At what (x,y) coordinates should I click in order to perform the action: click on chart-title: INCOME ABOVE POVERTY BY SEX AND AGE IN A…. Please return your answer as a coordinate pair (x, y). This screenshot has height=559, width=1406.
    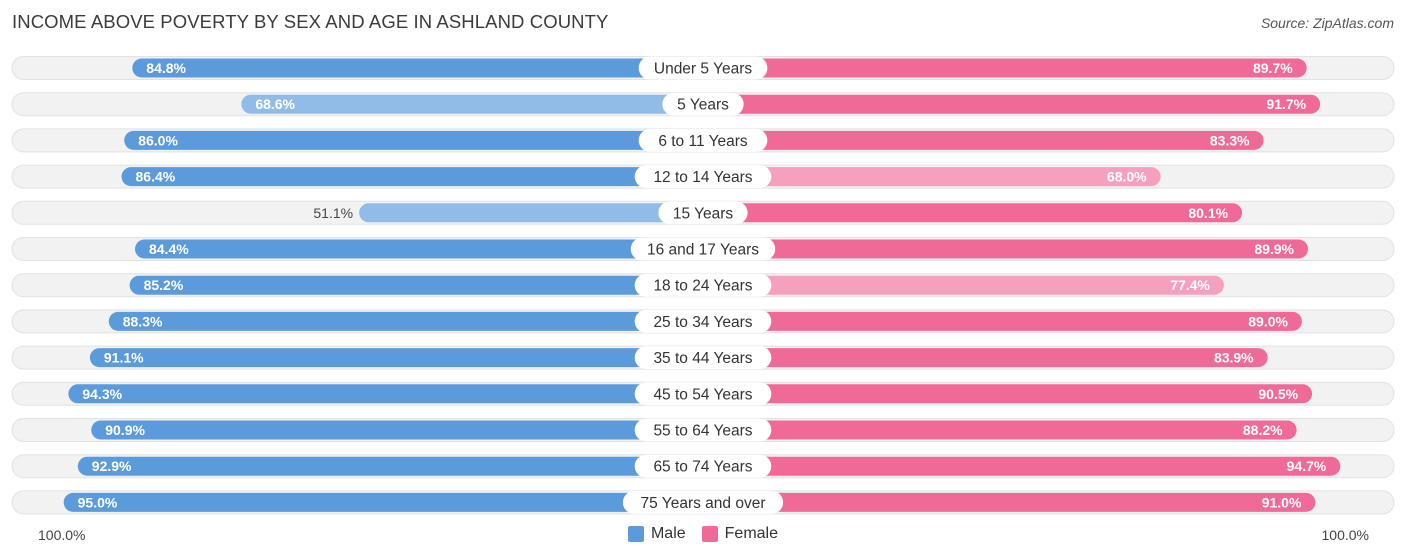
    Looking at the image, I should click on (310, 21).